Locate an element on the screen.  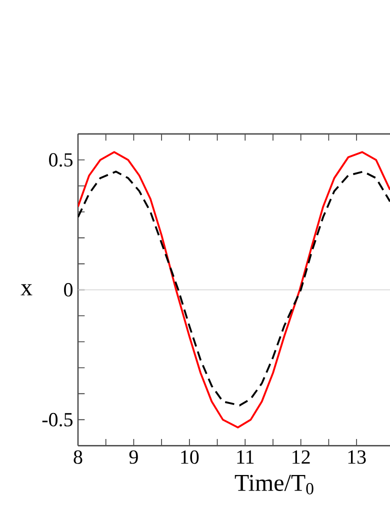
x-tick-label: 12 is located at coordinates (301, 457).